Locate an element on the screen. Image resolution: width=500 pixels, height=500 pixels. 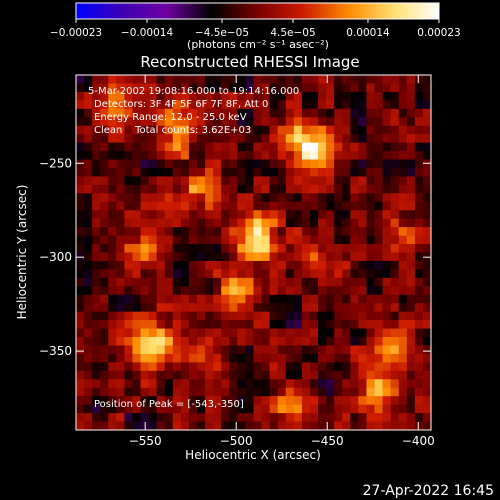
colorbar-unit-label: (photons cm⁻² s⁻¹ asec⁻²) is located at coordinates (258, 44).